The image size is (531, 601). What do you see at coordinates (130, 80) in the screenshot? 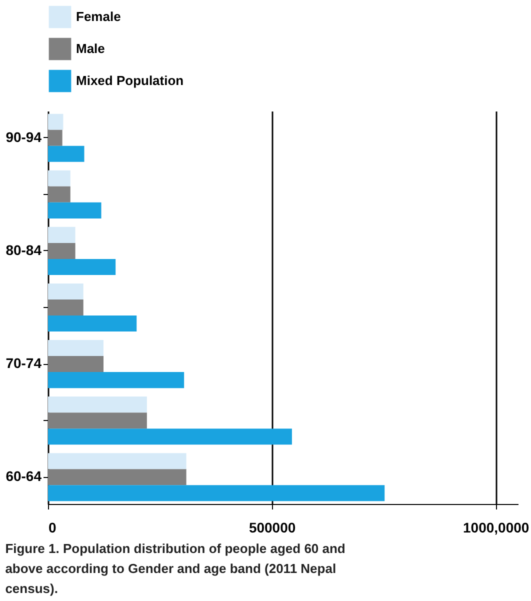
I see `legend-label: Mixed Population` at bounding box center [130, 80].